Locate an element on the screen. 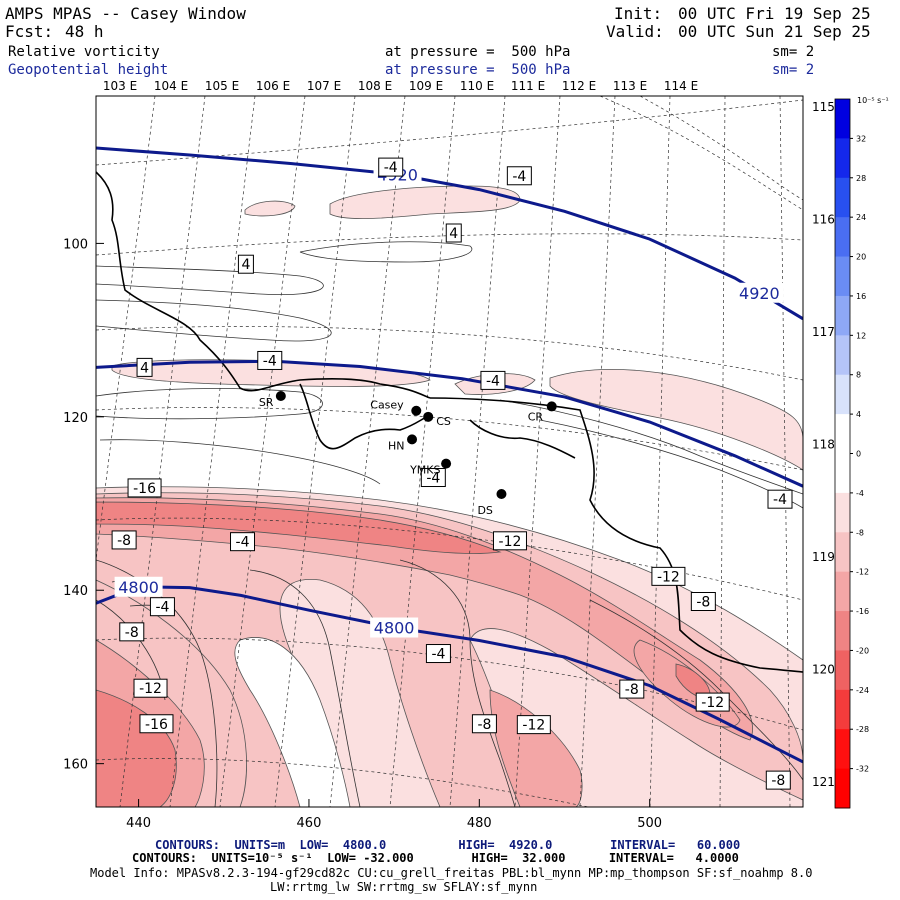 The image size is (900, 900). valid-value: 00 UTC Sun 21 Sep 25 is located at coordinates (774, 31).